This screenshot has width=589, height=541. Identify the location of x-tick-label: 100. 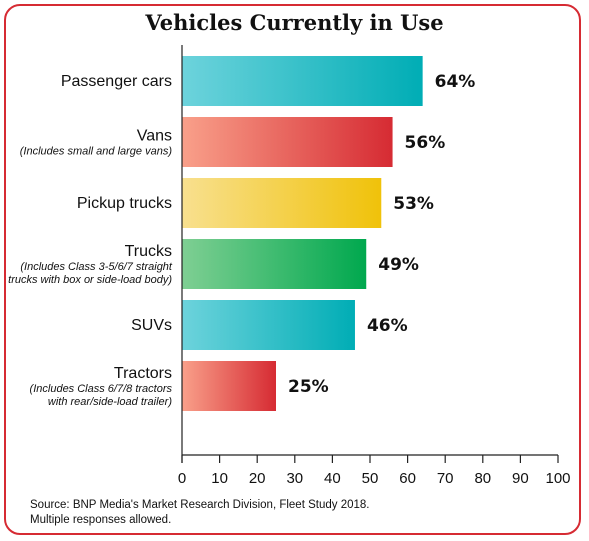
(557, 478).